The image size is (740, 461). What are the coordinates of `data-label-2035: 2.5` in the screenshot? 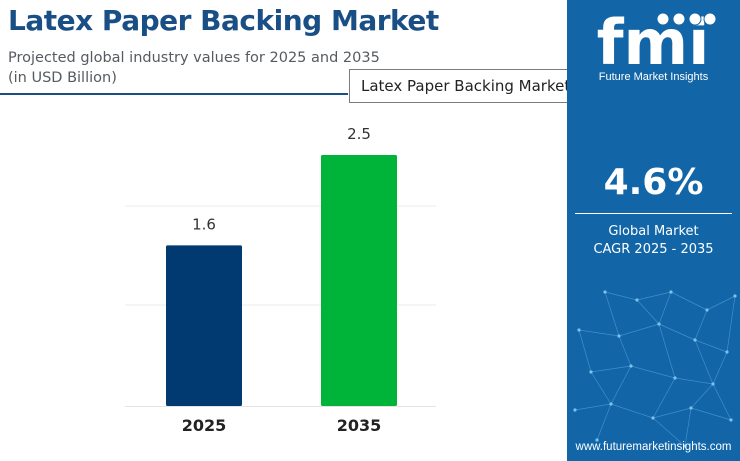 It's located at (359, 134).